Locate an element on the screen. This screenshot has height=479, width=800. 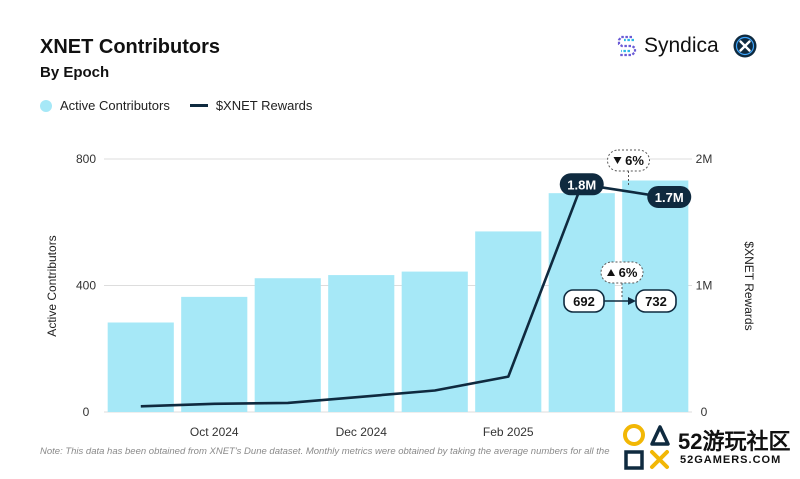
contributor-change-label: 6% is located at coordinates (628, 272).